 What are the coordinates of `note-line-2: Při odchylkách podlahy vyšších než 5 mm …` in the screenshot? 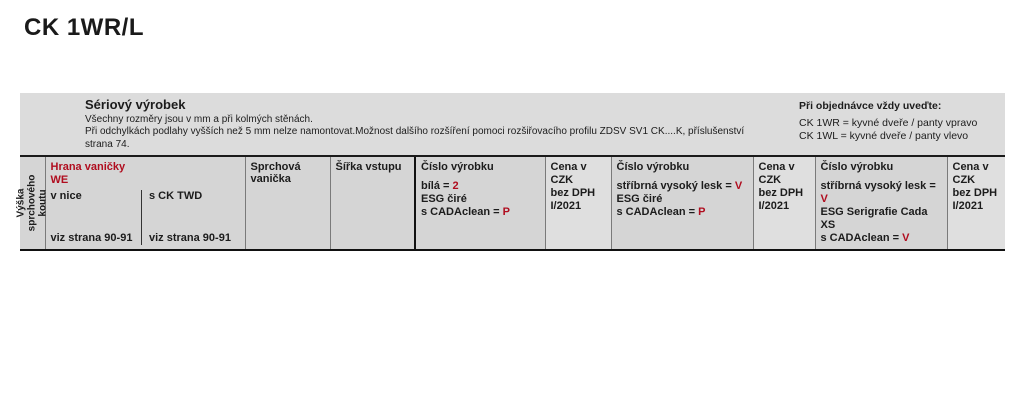 It's located at (415, 131).